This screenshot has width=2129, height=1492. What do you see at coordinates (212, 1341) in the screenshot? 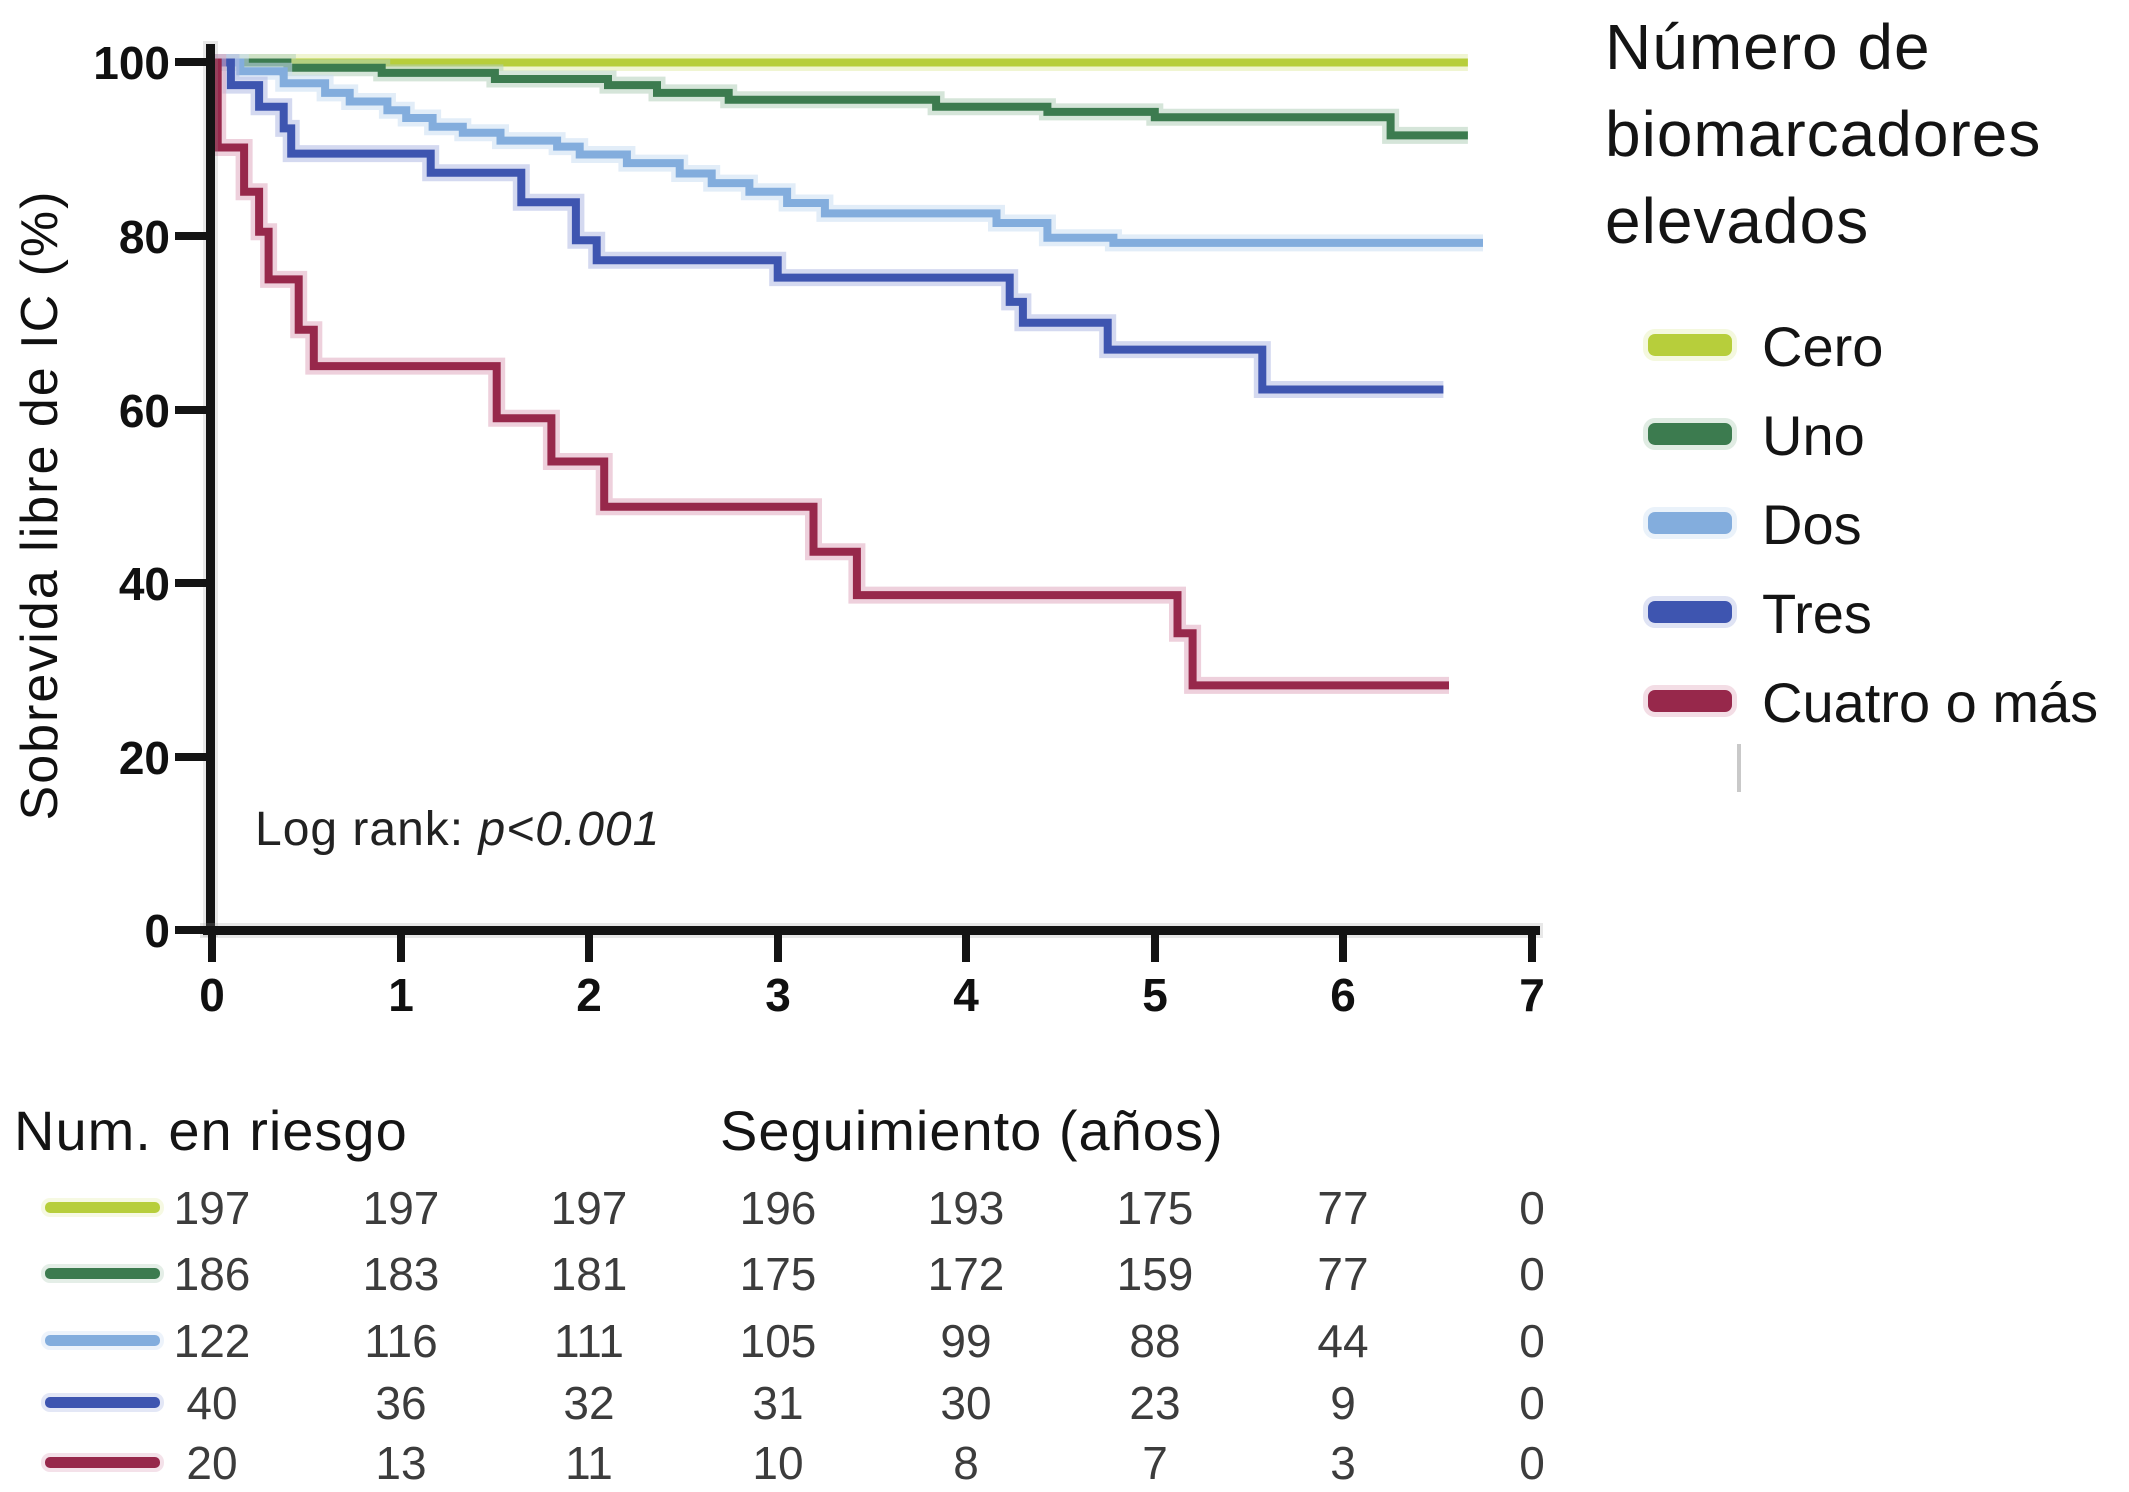
I see `risk-count-dos-t0: 122` at bounding box center [212, 1341].